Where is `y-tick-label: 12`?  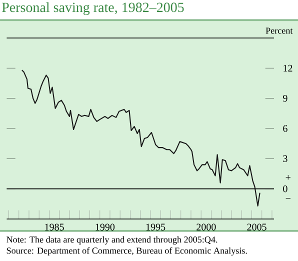
y-tick-label: 12 is located at coordinates (288, 68).